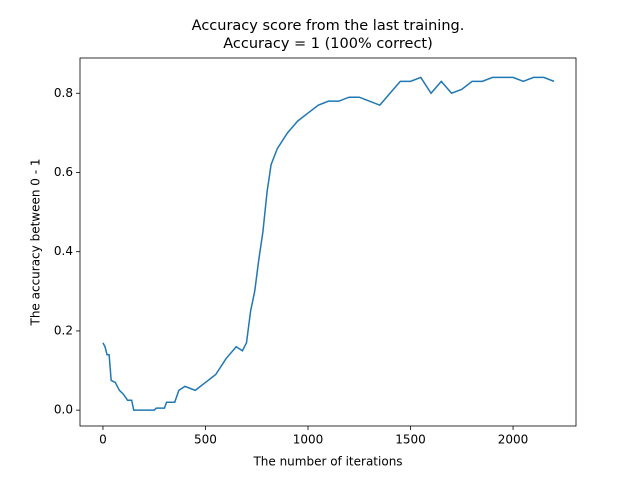  What do you see at coordinates (63, 93) in the screenshot?
I see `y-tick-label: 0.8` at bounding box center [63, 93].